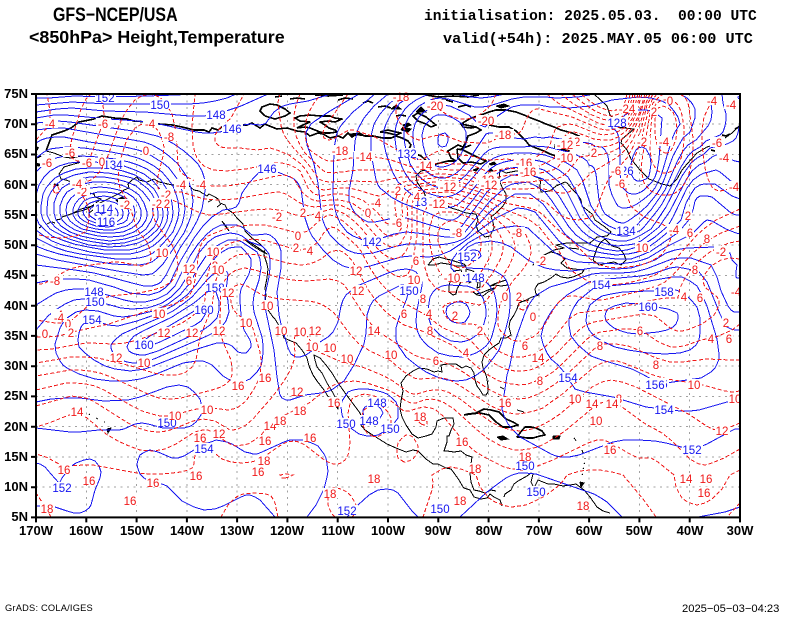  What do you see at coordinates (406, 155) in the screenshot?
I see `svg-text: 132` at bounding box center [406, 155].